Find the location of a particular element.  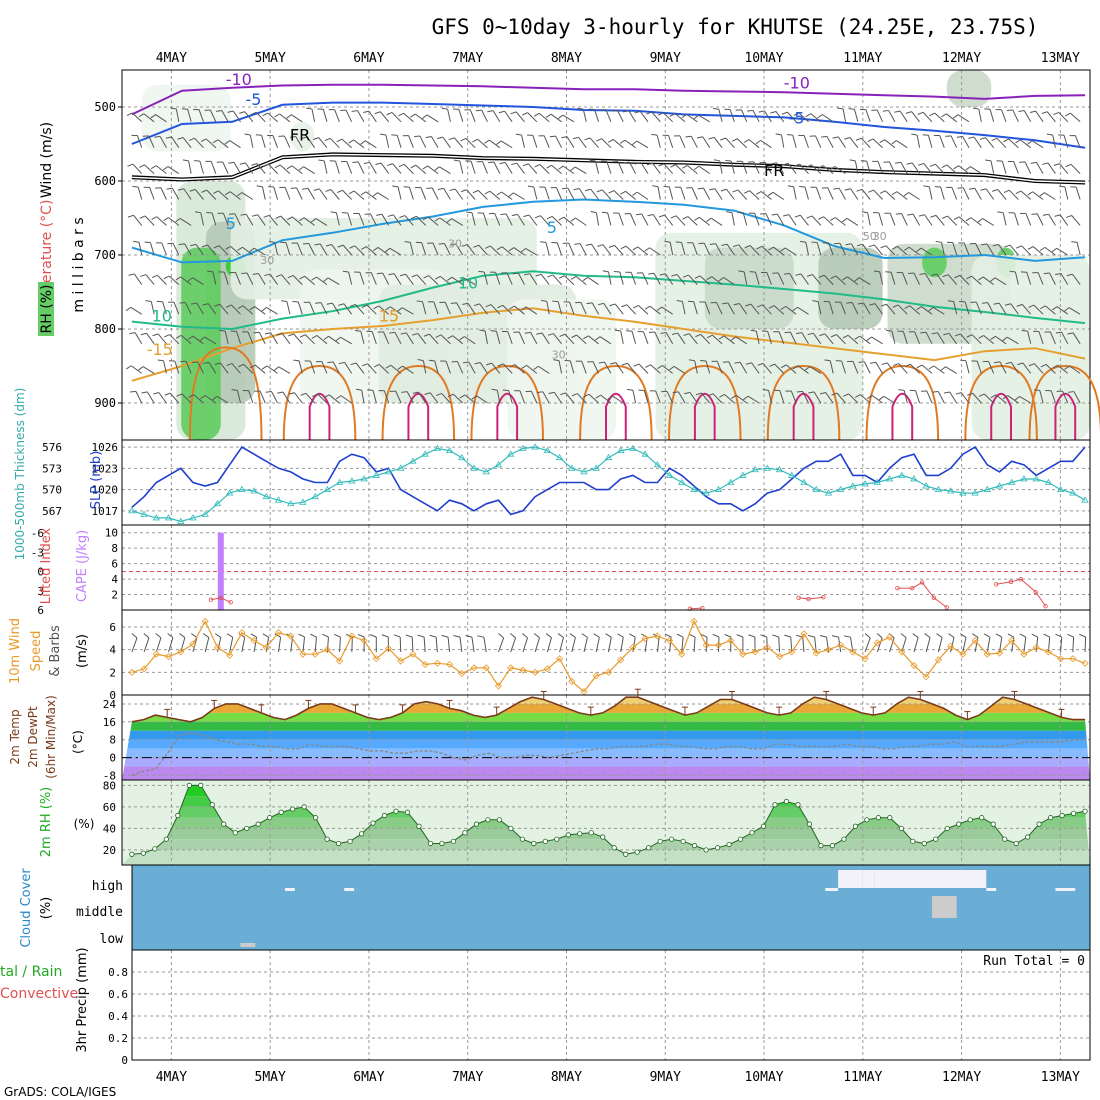

li-marker is located at coordinates (912, 588).